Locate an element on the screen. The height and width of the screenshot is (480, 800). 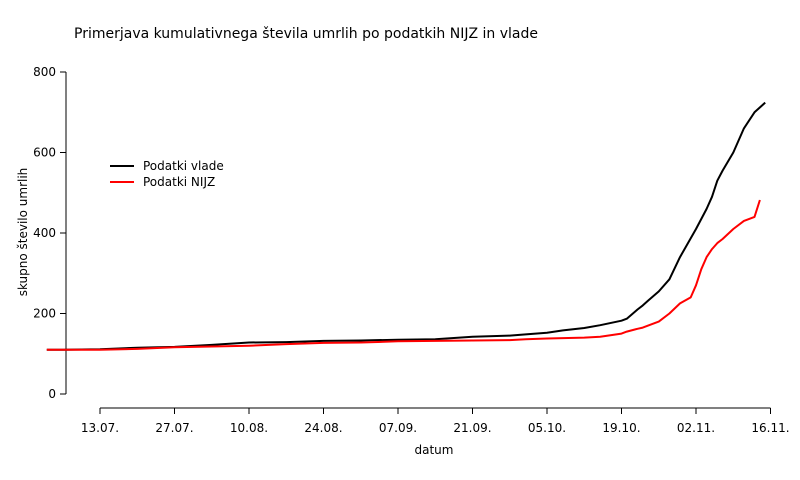
y-tick-label: 600 is located at coordinates (44, 153).